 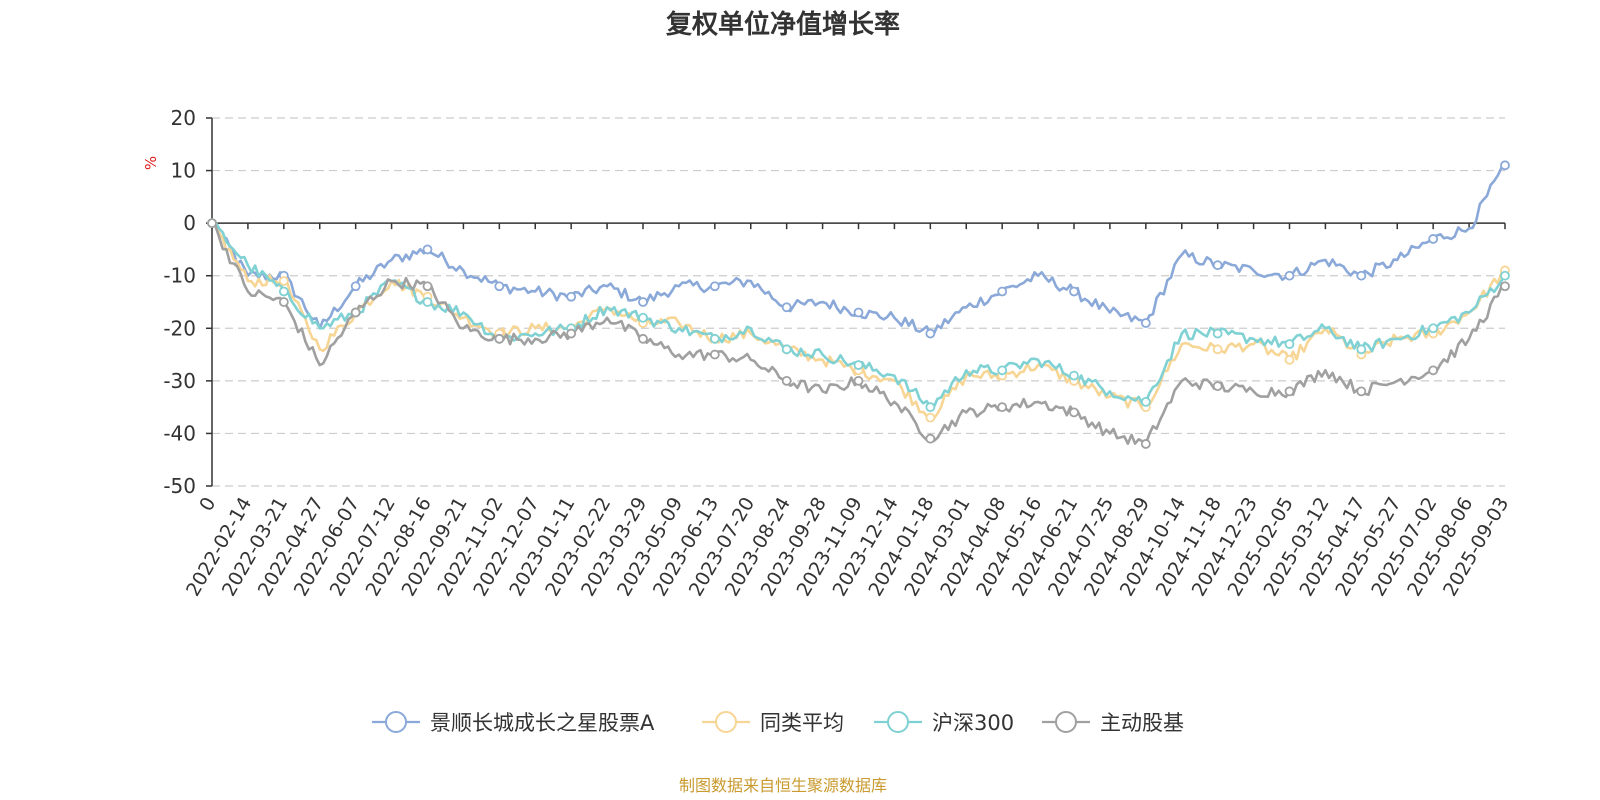 I want to click on legend-label: 景顺长城成长之星股票A, so click(x=542, y=723).